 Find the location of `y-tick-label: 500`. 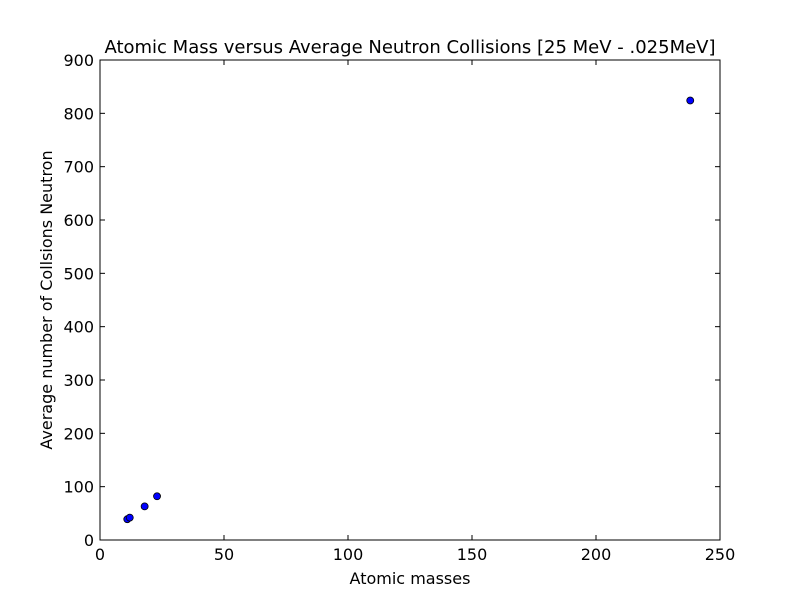

y-tick-label: 500 is located at coordinates (78, 273).